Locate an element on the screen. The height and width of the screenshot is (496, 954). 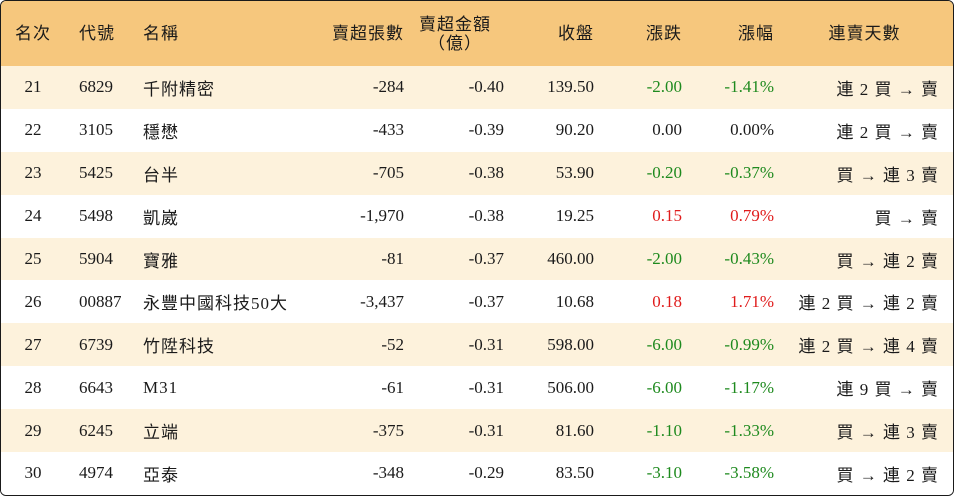
row-net-sell-amount: -0.39 is located at coordinates (486, 130).